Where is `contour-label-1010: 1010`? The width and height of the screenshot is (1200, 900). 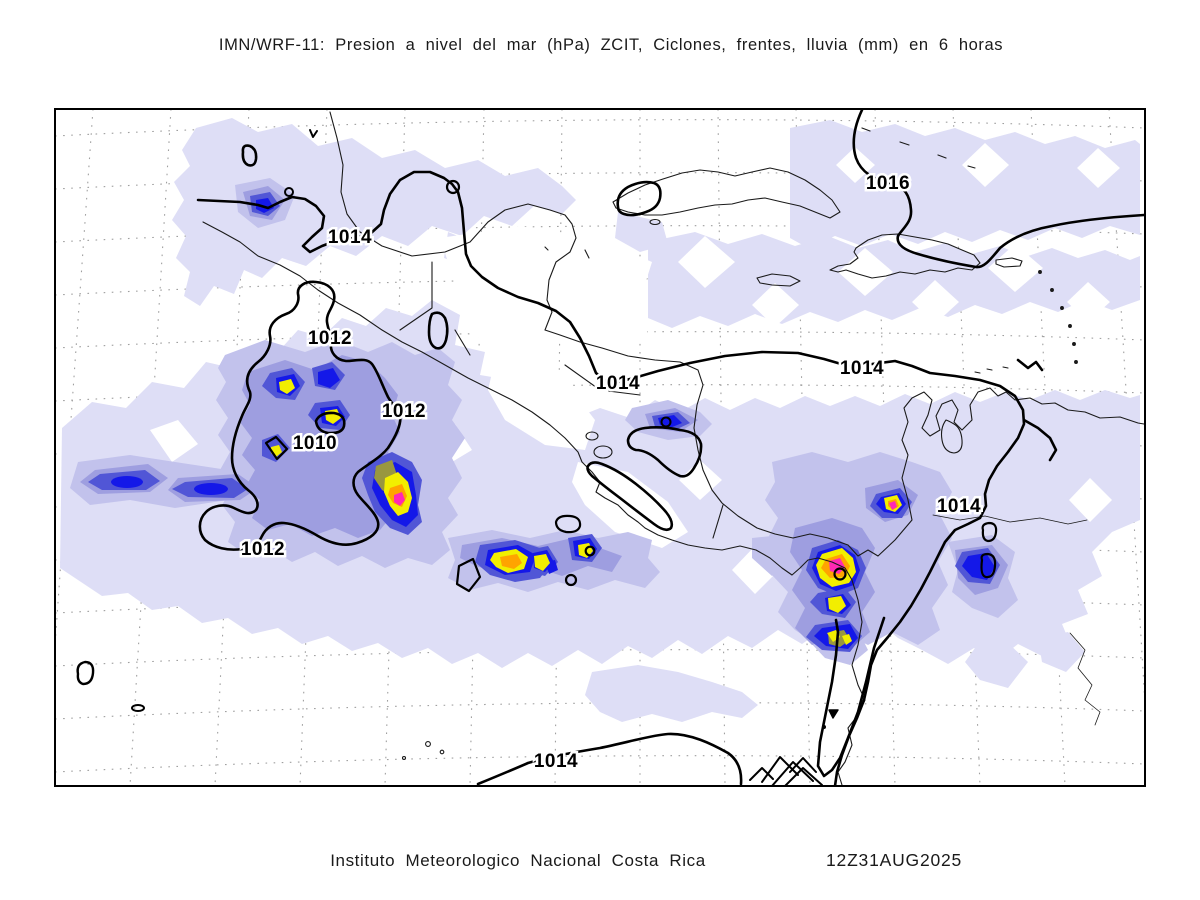
contour-label-1010: 1010 is located at coordinates (315, 443).